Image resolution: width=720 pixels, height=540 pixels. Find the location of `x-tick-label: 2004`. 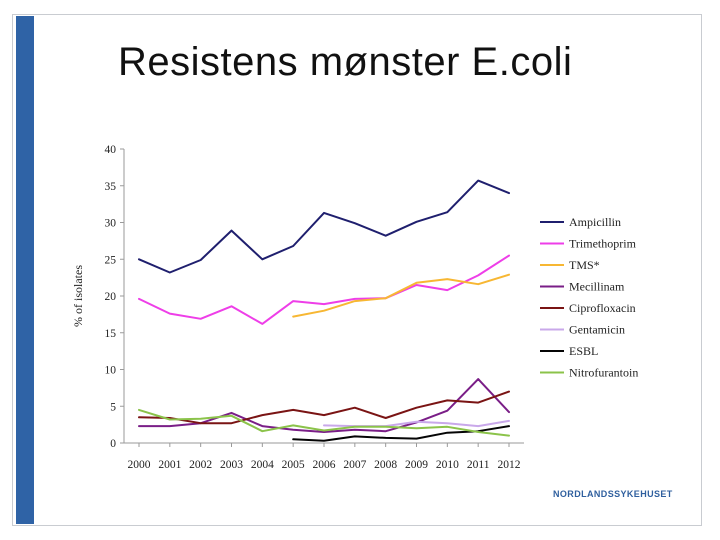

x-tick-label: 2004 is located at coordinates (262, 465).